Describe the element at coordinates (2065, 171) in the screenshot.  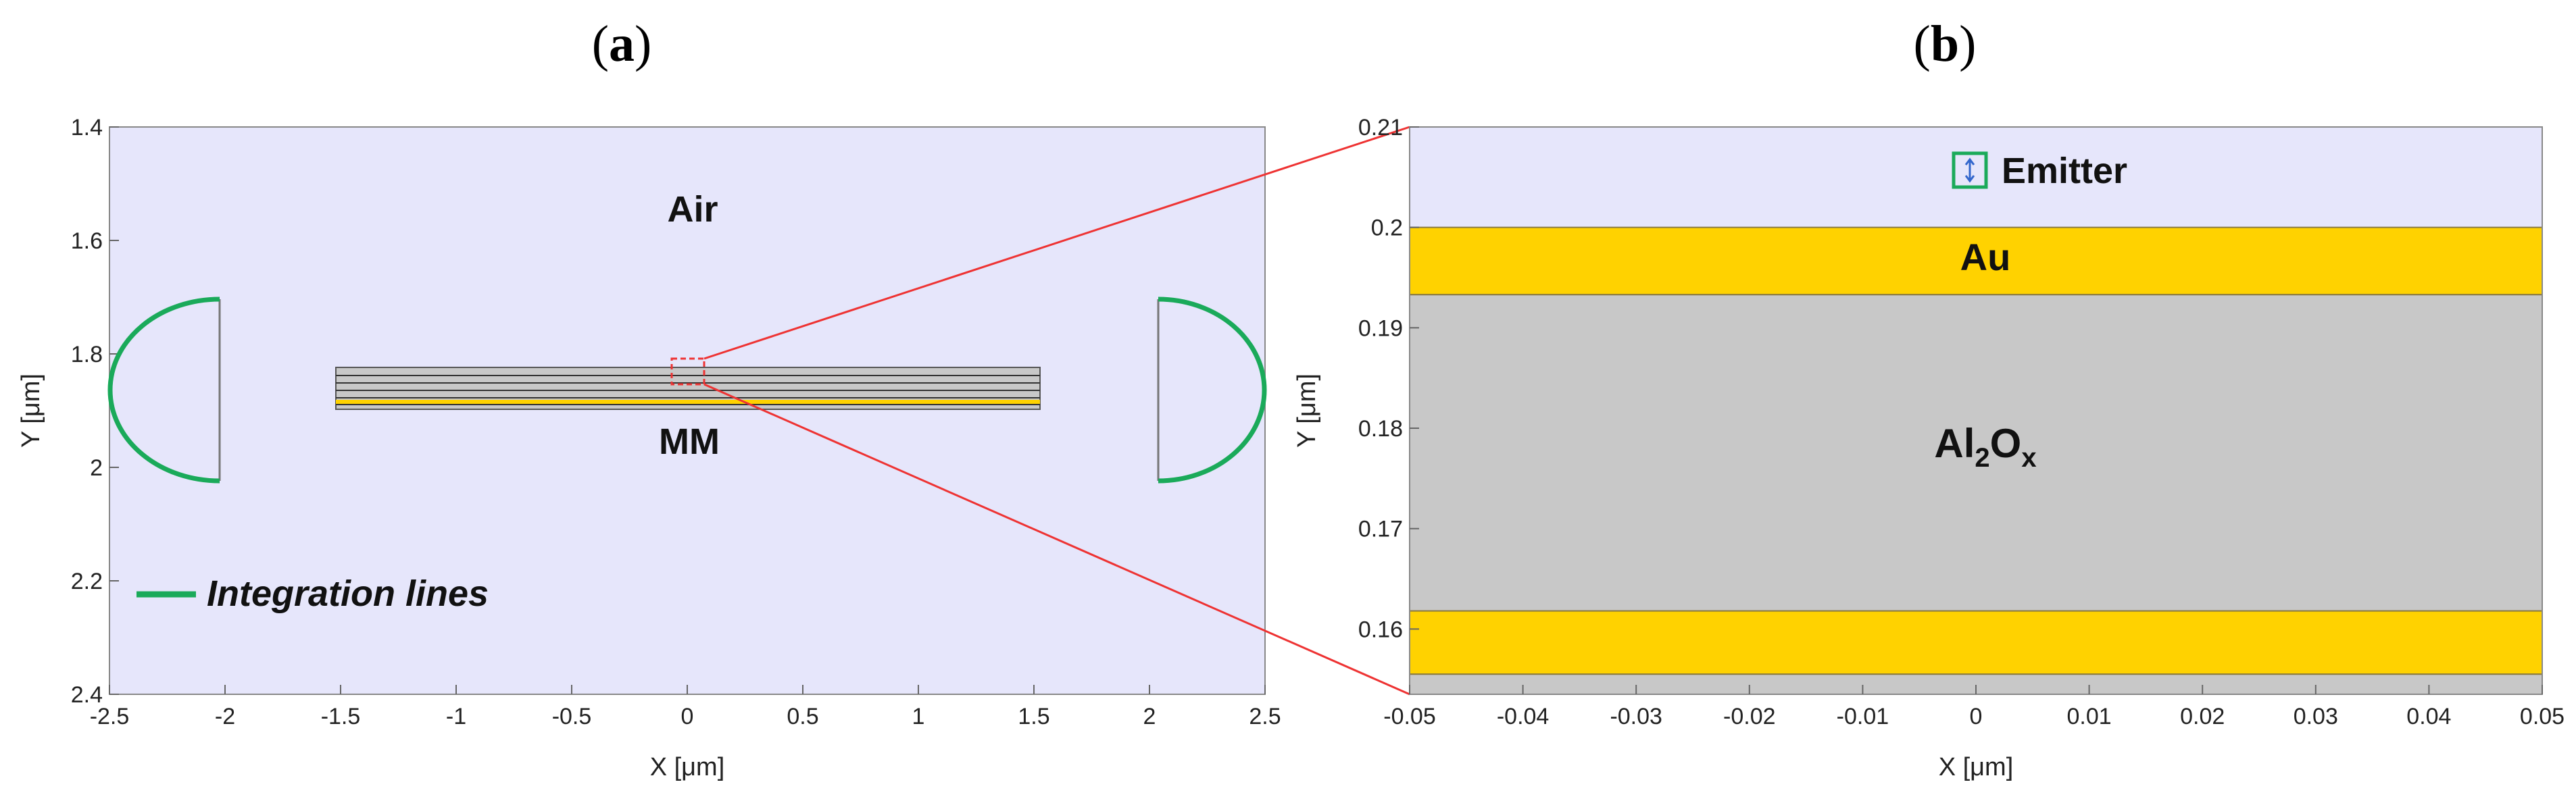
I see `emitter-label: Emitter` at that location.